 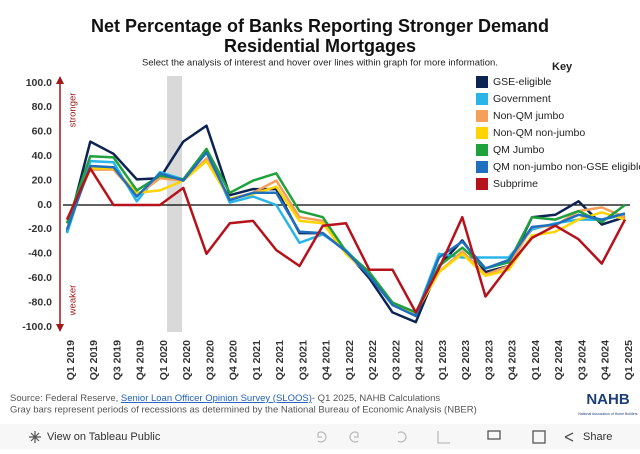 What do you see at coordinates (73, 110) in the screenshot?
I see `y-label: stronger` at bounding box center [73, 110].